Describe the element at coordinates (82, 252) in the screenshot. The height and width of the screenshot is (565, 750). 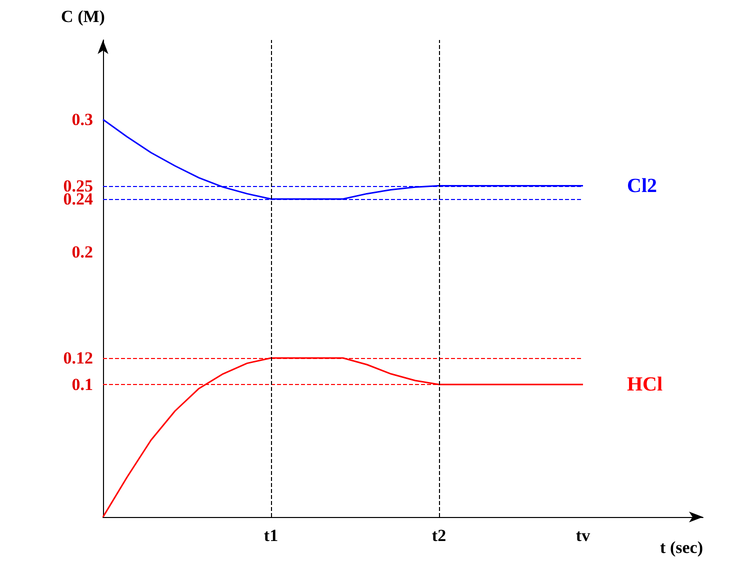
I see `y-tick-label: 0.2` at that location.